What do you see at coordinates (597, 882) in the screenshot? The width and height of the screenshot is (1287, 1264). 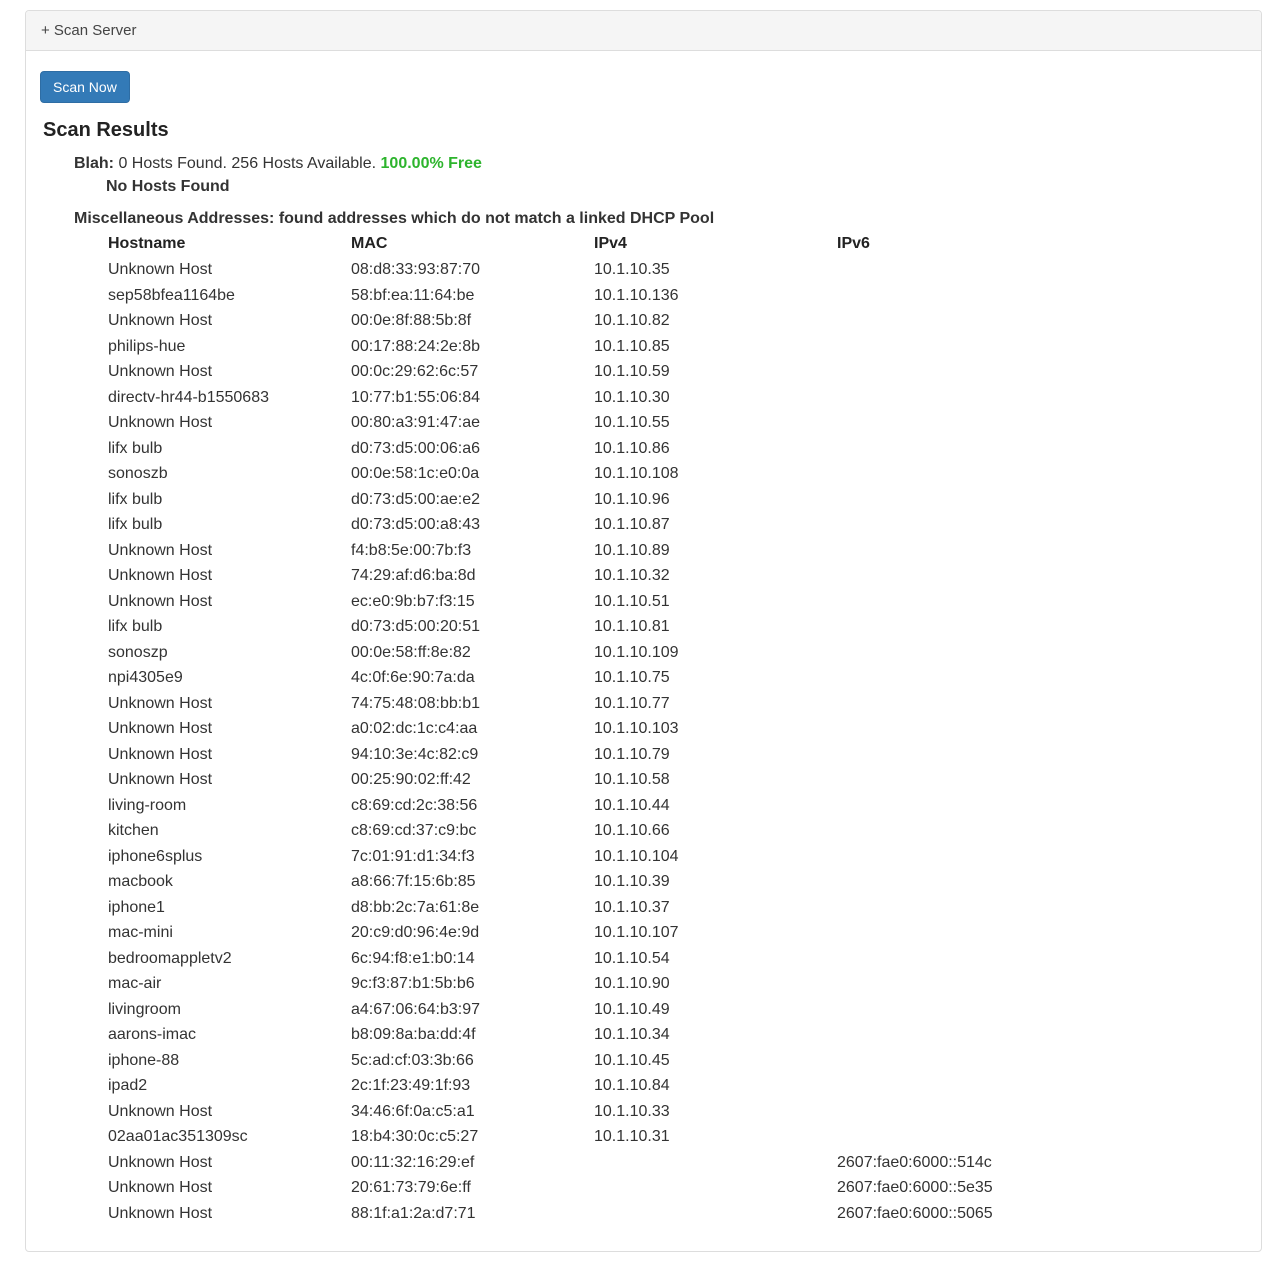 I see `host-table-row: macbook a8:66:7f:15:6b:85 10.1.10.39` at bounding box center [597, 882].